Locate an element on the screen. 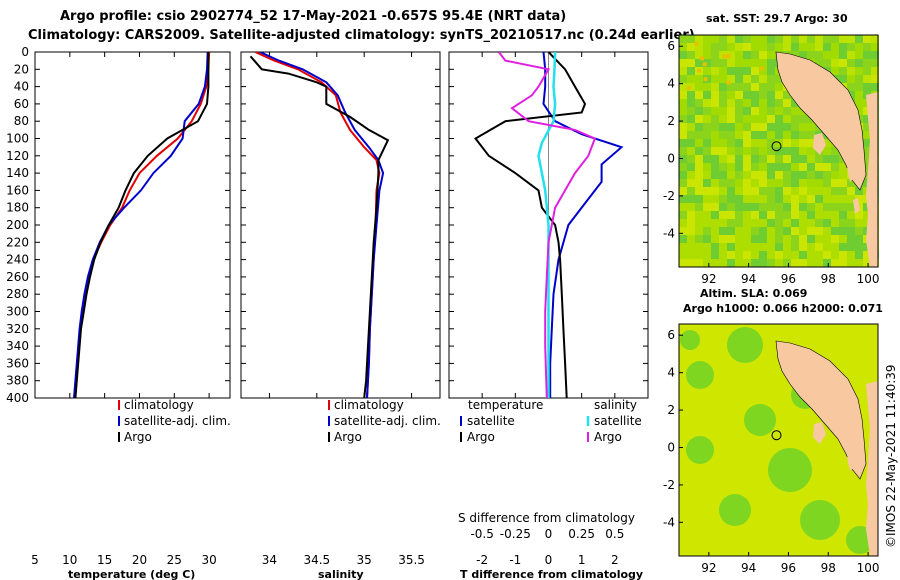 The image size is (900, 580). sla-blob is located at coordinates (745, 345).